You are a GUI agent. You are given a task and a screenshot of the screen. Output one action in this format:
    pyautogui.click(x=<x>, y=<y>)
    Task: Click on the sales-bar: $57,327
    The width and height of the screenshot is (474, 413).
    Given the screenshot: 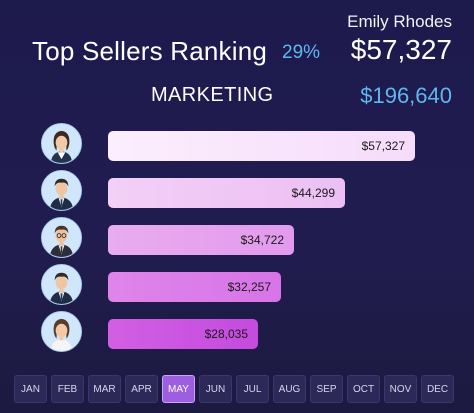 What is the action you would take?
    pyautogui.click(x=261, y=146)
    